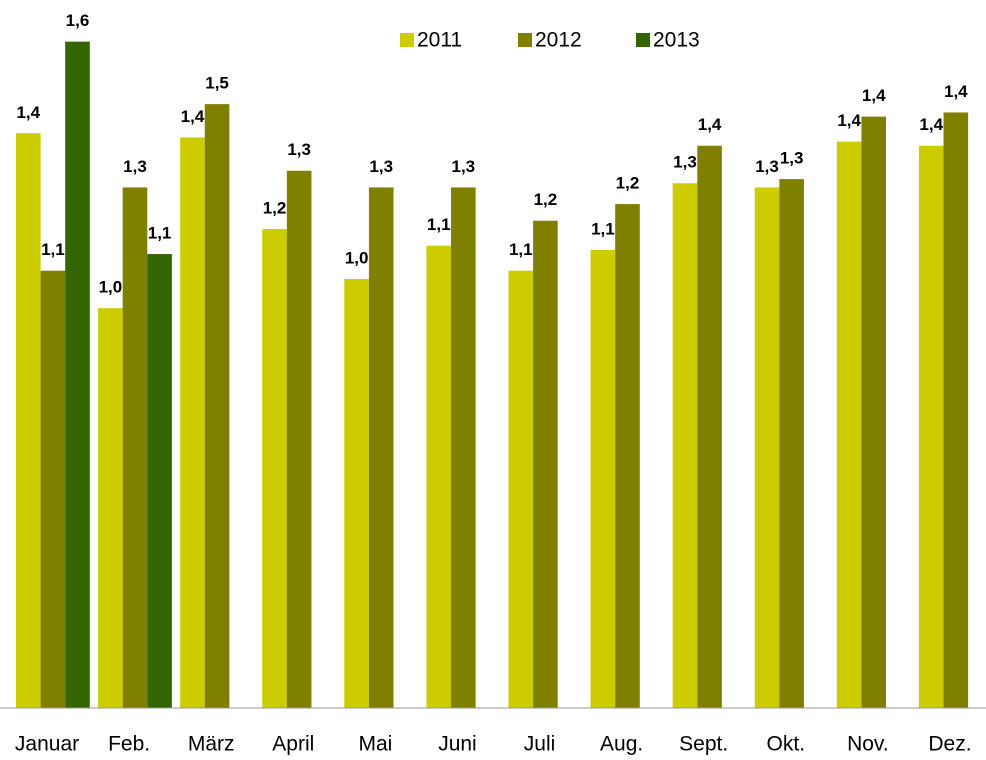 The height and width of the screenshot is (760, 986). I want to click on legend-label: 2013, so click(676, 40).